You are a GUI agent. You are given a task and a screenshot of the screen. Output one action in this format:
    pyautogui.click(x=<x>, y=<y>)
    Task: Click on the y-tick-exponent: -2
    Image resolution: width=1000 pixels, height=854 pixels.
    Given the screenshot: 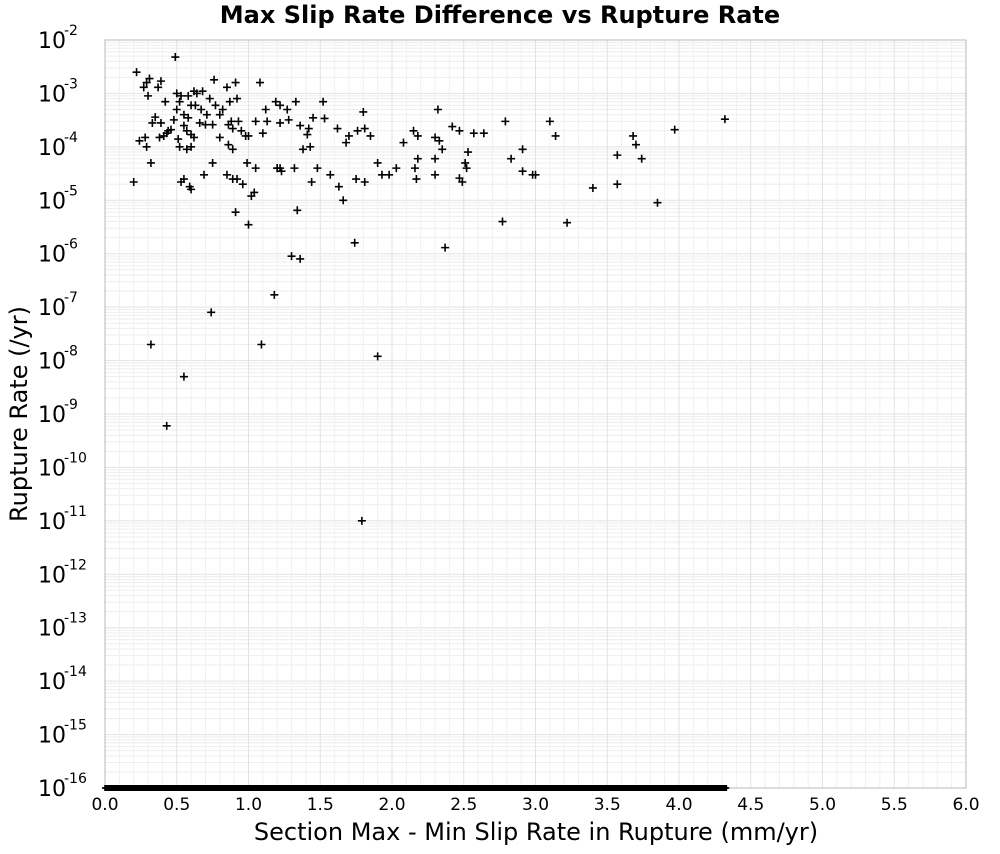 What is the action you would take?
    pyautogui.click(x=71, y=31)
    